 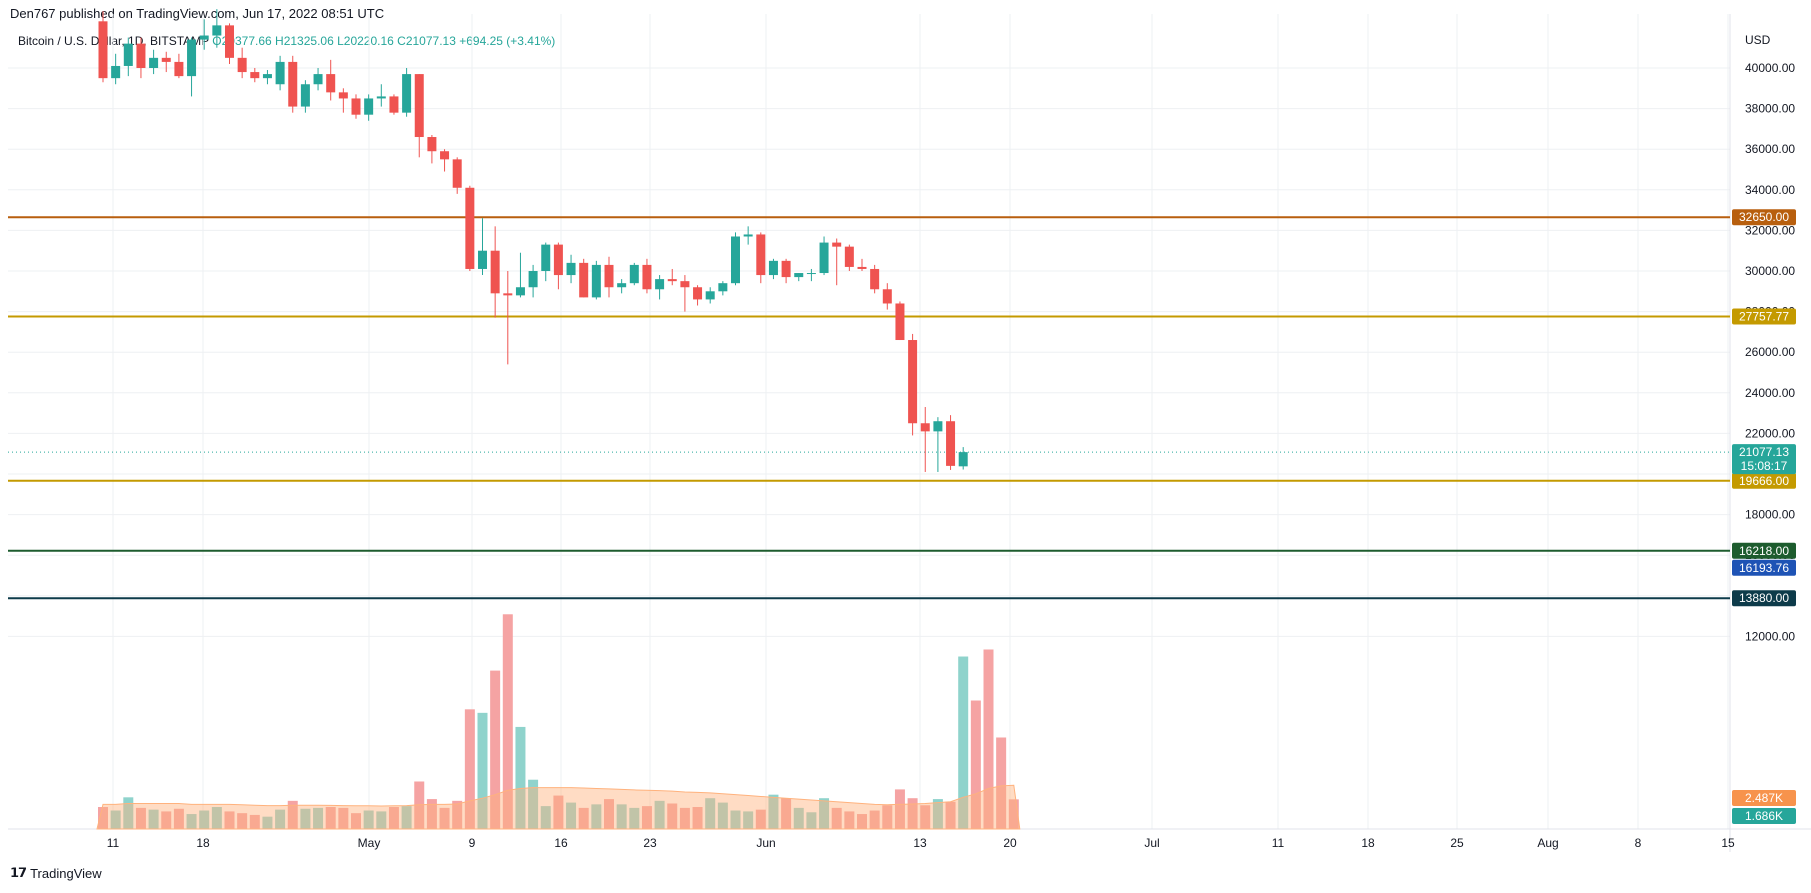 I want to click on last-price-badge-bg, so click(x=1764, y=459).